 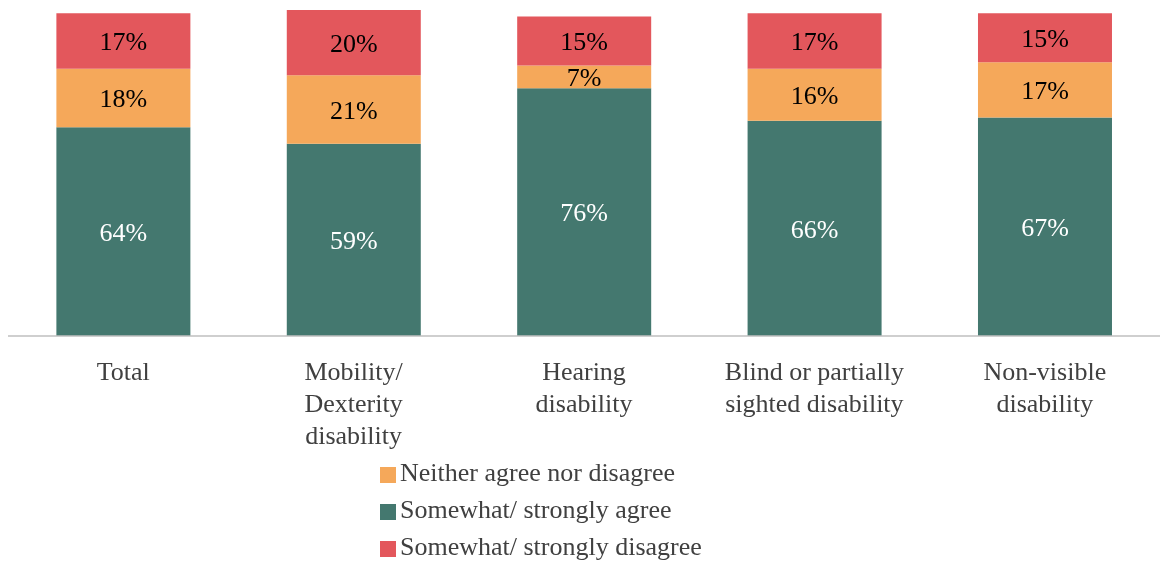 What do you see at coordinates (123, 371) in the screenshot?
I see `x-tick-label: Total` at bounding box center [123, 371].